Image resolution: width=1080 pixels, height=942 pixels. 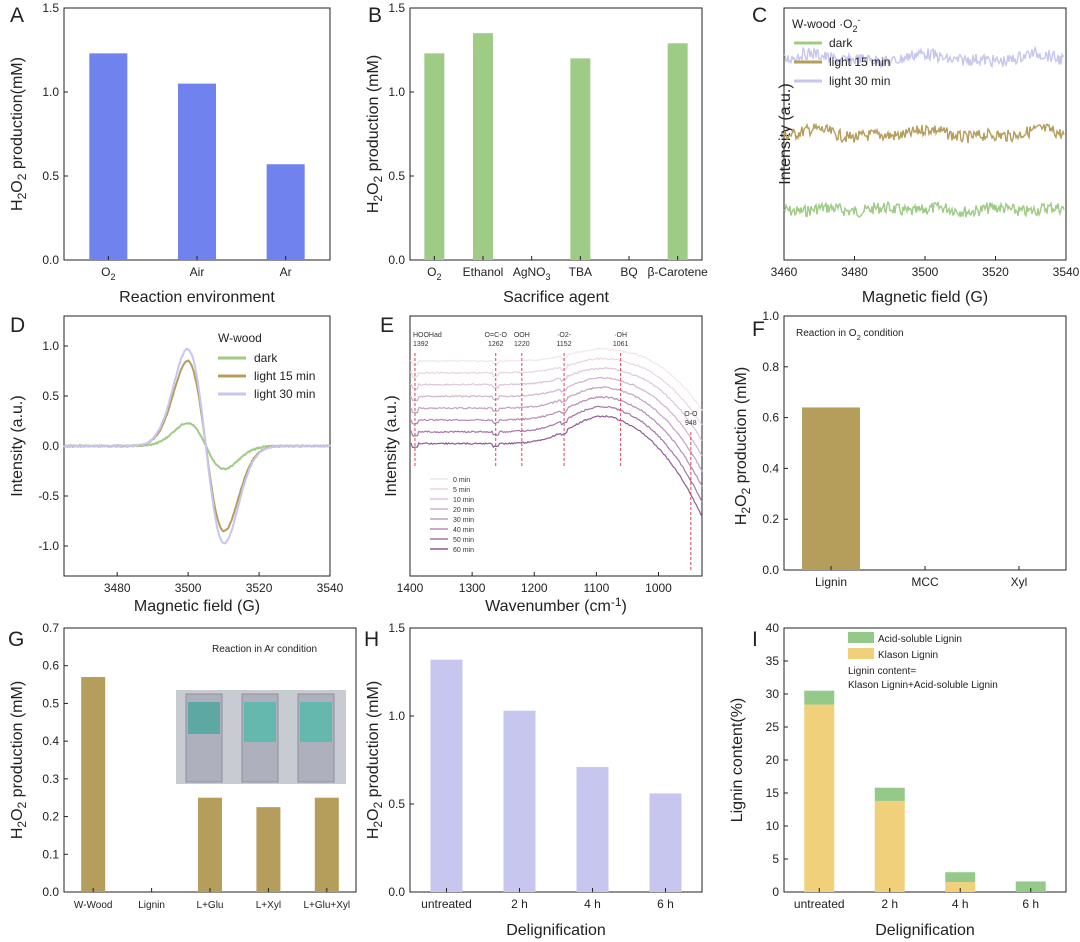 What do you see at coordinates (737, 760) in the screenshot?
I see `y-axis-title: Lignin content(%)` at bounding box center [737, 760].